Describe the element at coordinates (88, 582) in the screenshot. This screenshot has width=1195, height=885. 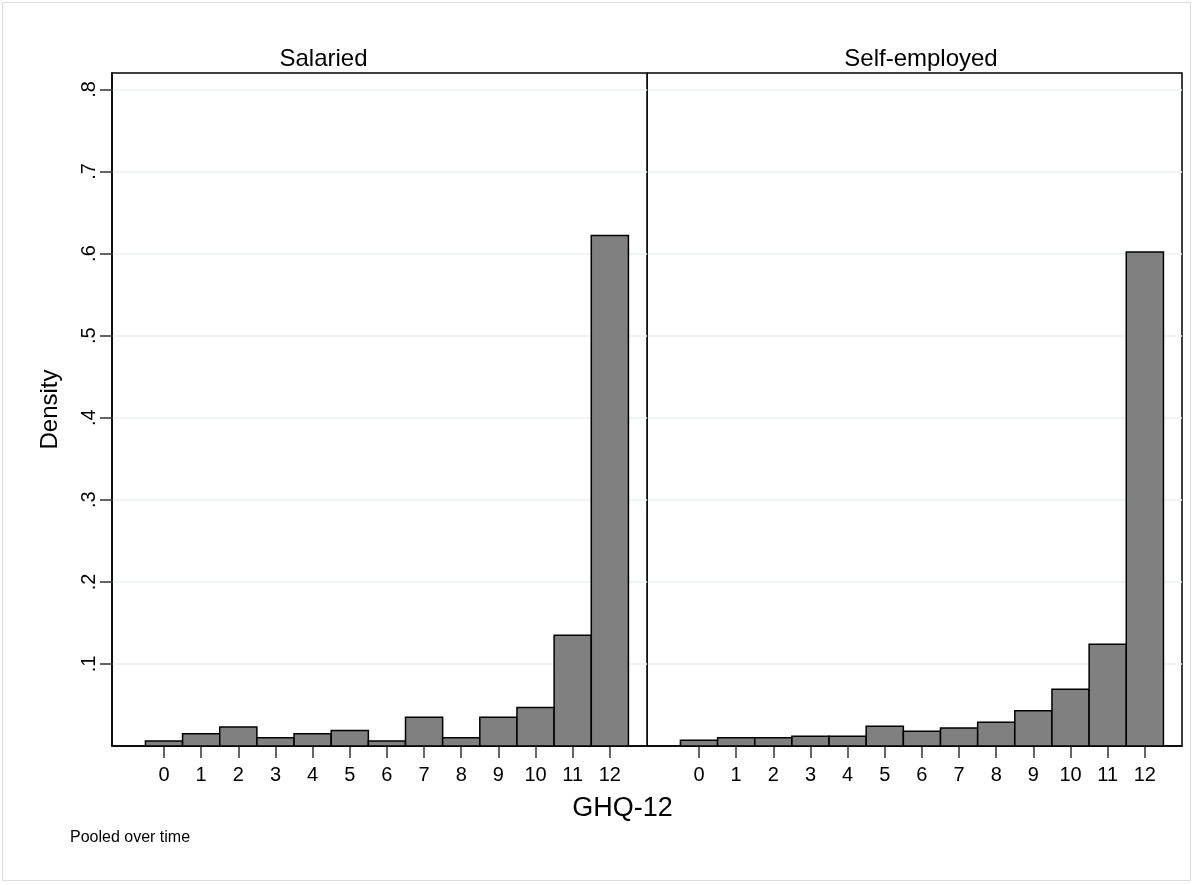
I see `y-tick-label: .2` at that location.